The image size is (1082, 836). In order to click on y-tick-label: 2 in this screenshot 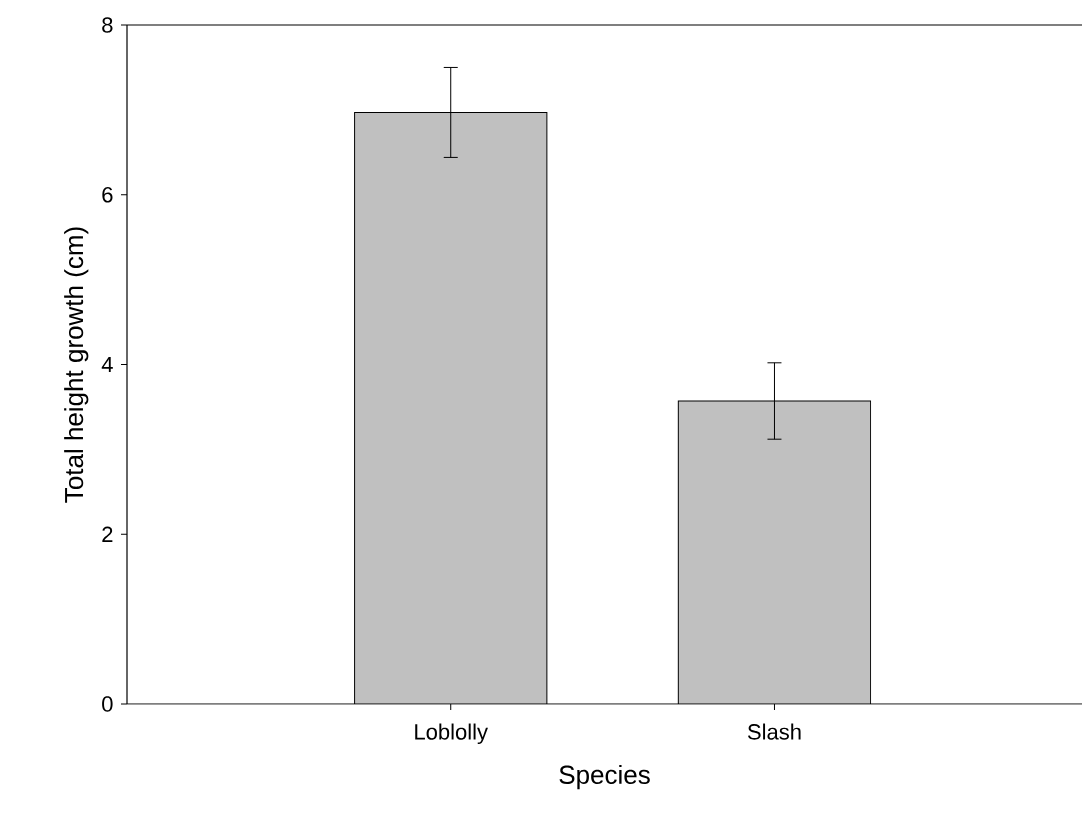, I will do `click(107, 534)`.